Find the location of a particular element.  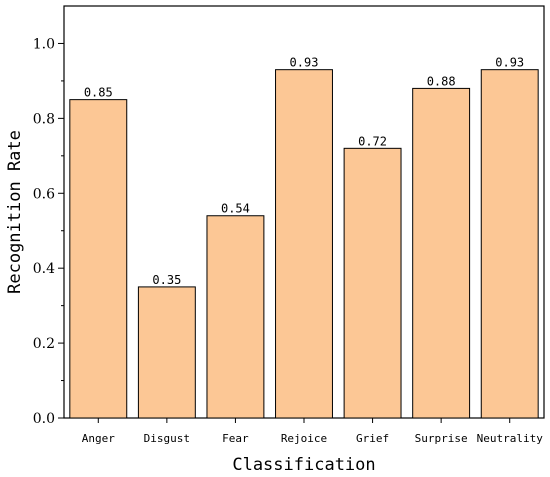

bar-surprise is located at coordinates (441, 253).